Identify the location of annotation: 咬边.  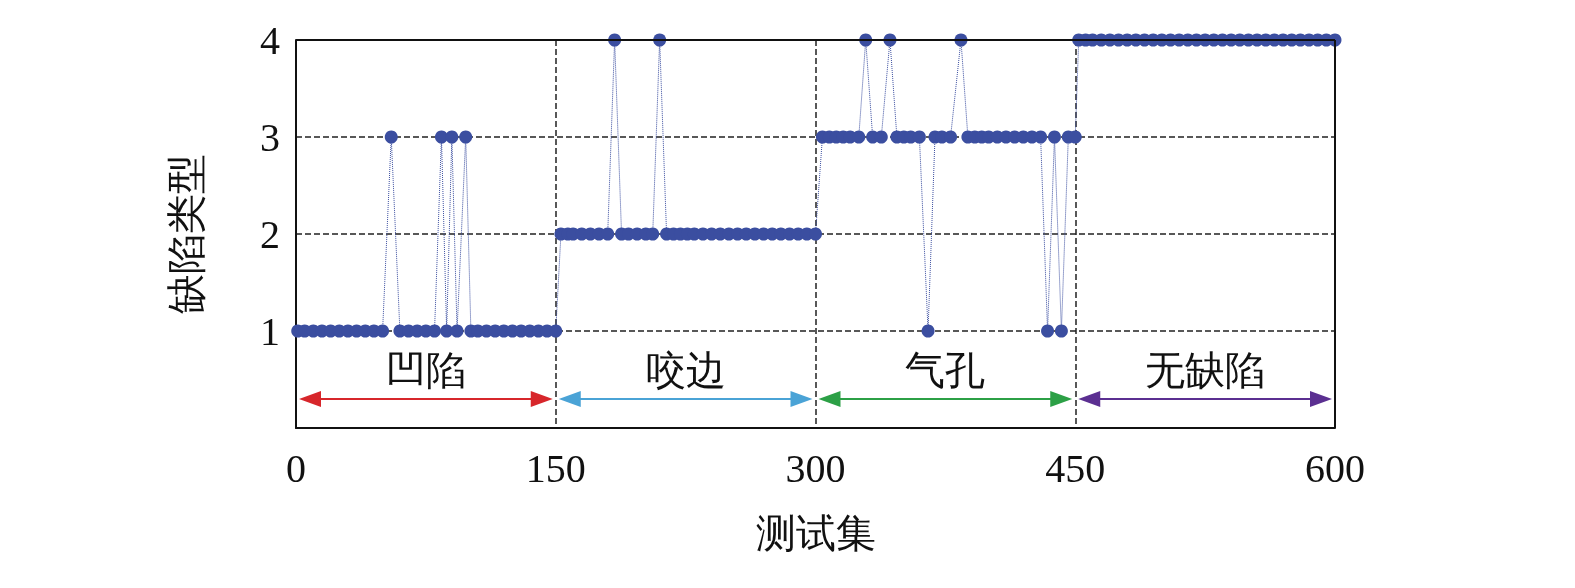
(685, 370).